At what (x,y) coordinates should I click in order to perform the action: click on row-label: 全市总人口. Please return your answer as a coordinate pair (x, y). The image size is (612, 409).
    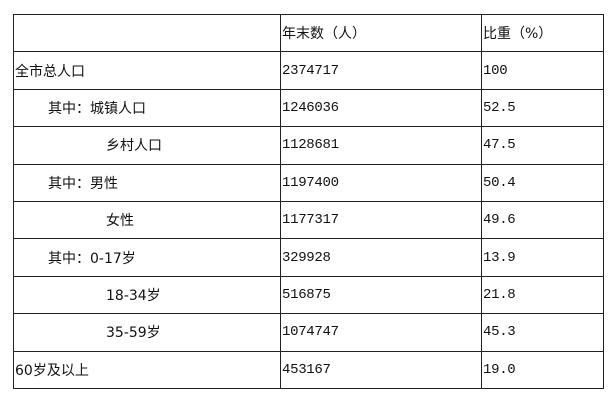
    Looking at the image, I should click on (147, 70).